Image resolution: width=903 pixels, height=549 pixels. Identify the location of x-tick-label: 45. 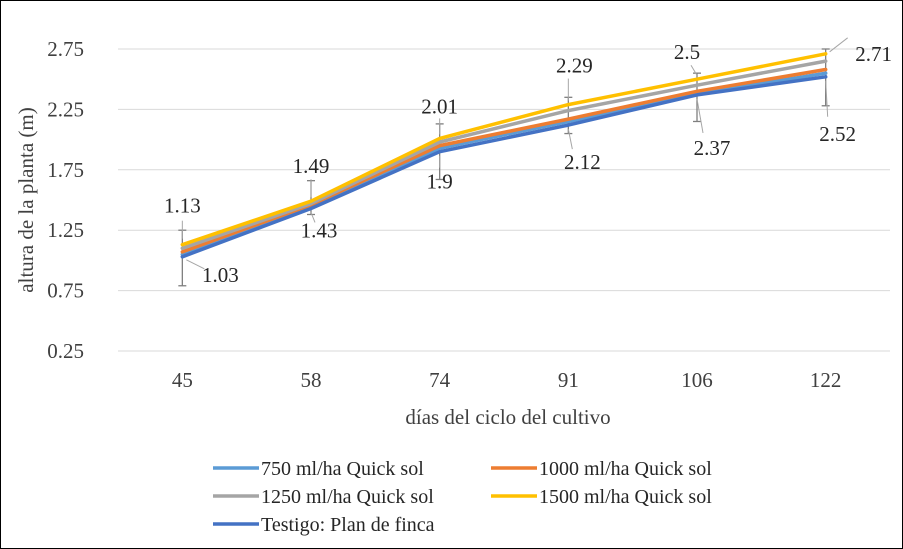
(182, 380).